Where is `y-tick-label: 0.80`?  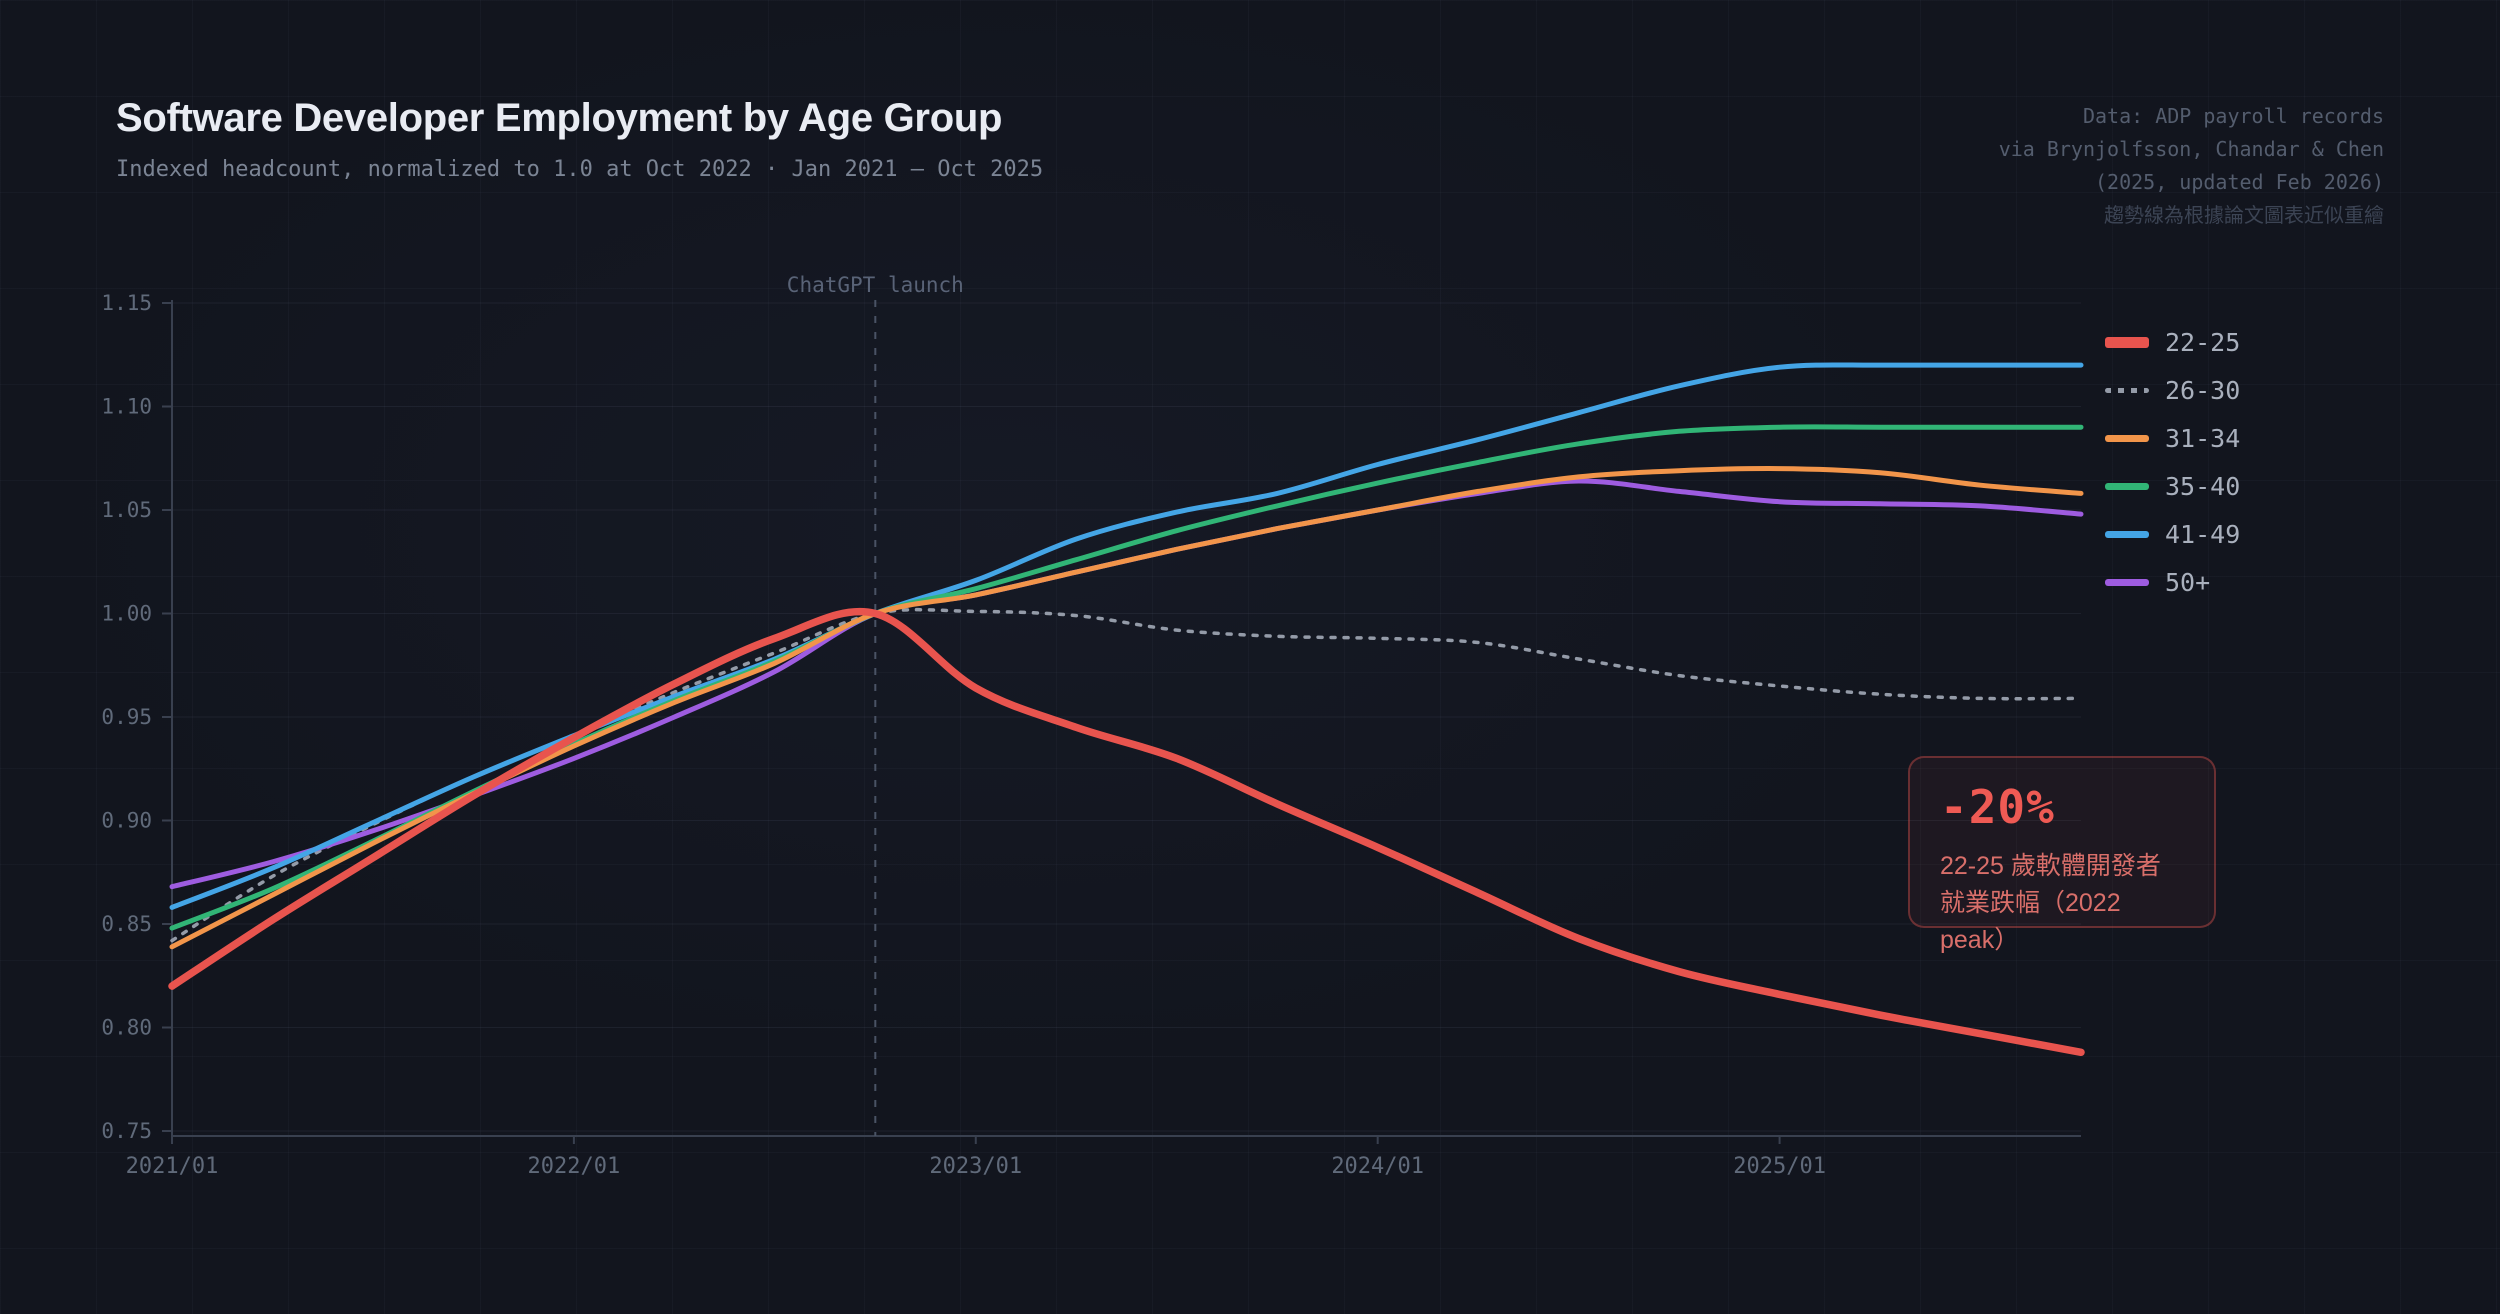 y-tick-label: 0.80 is located at coordinates (126, 1028).